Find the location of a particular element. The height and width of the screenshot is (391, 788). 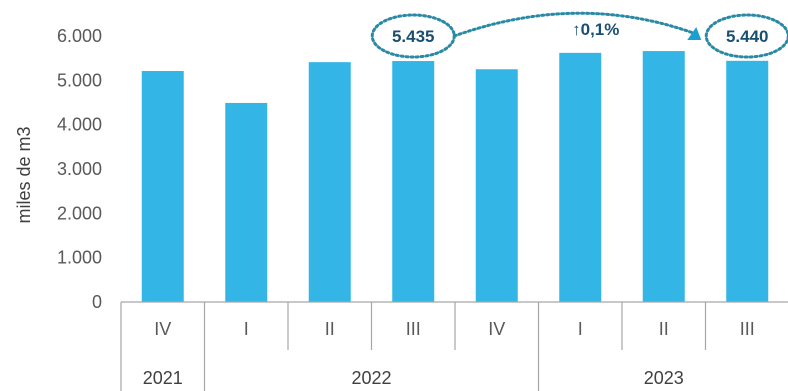

callout-value: 5.440 is located at coordinates (747, 36).